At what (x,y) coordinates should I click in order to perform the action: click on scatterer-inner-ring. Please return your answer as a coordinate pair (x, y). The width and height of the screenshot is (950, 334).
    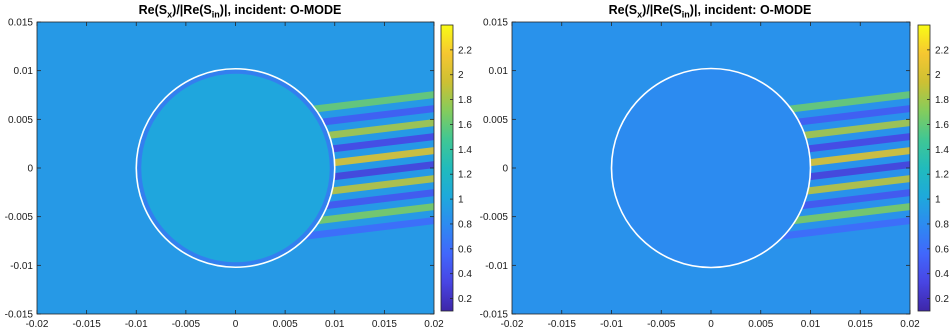
    Looking at the image, I should click on (235, 168).